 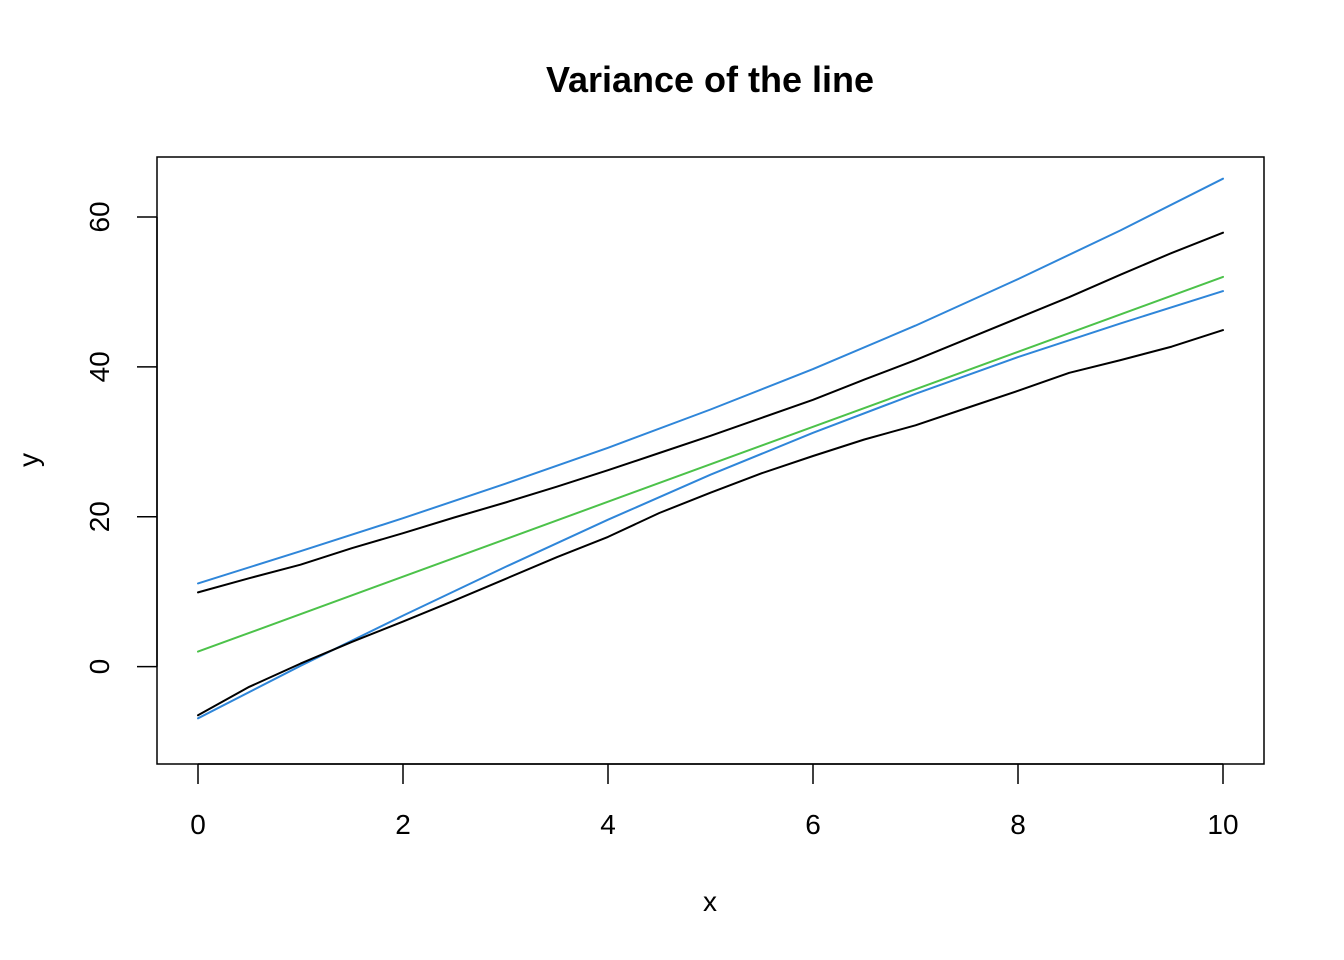 I want to click on x-axis-label: x, so click(x=710, y=901).